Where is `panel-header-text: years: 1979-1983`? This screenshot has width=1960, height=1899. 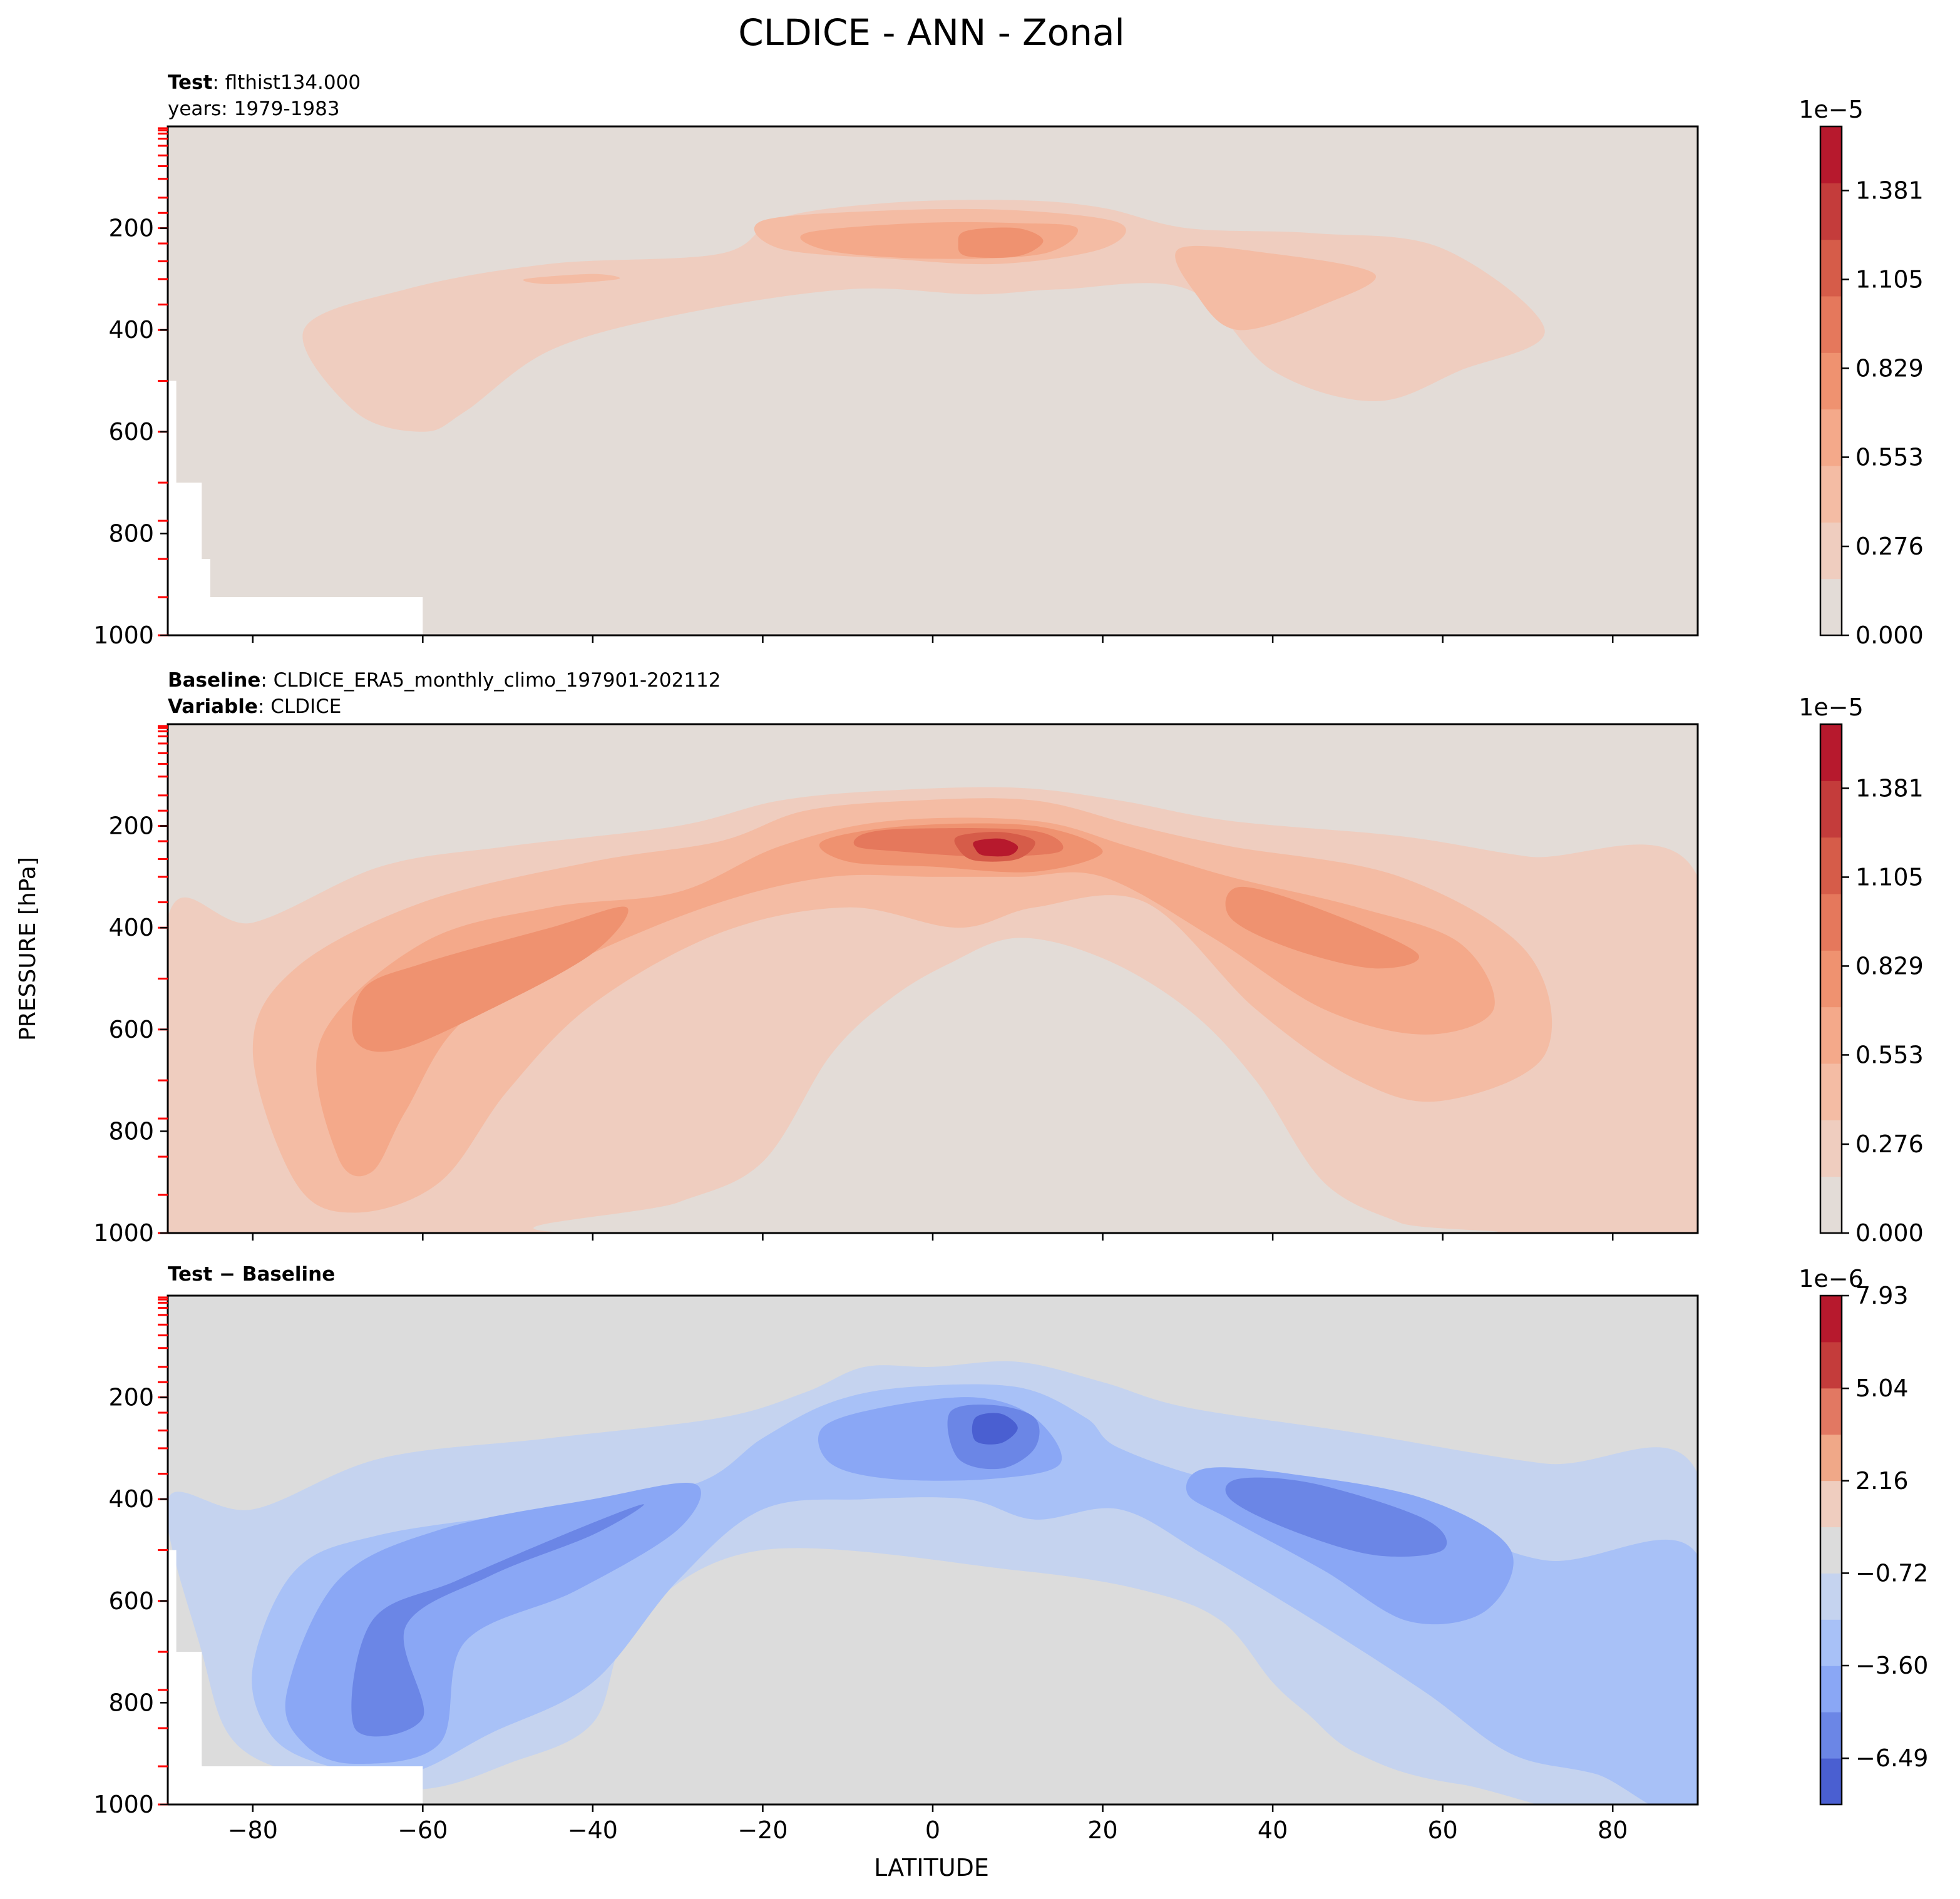 panel-header-text: years: 1979-1983 is located at coordinates (254, 109).